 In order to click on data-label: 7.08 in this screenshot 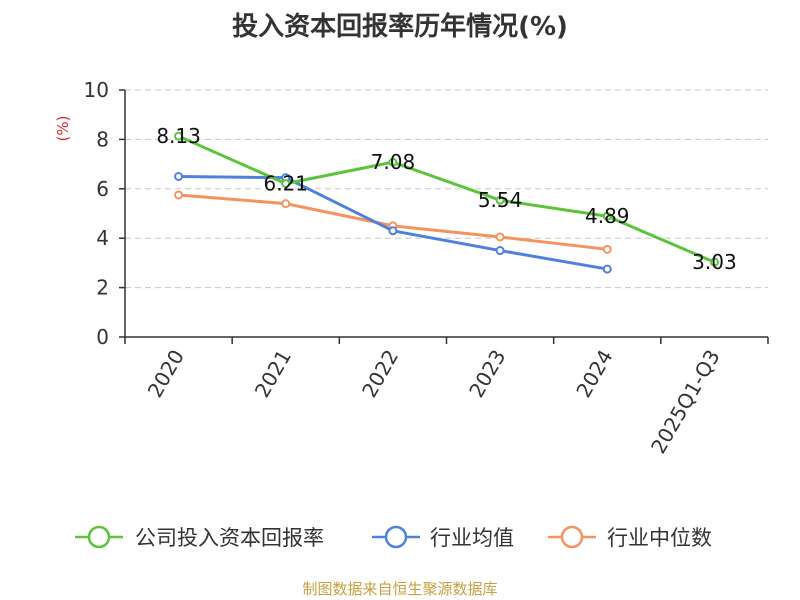, I will do `click(393, 162)`.